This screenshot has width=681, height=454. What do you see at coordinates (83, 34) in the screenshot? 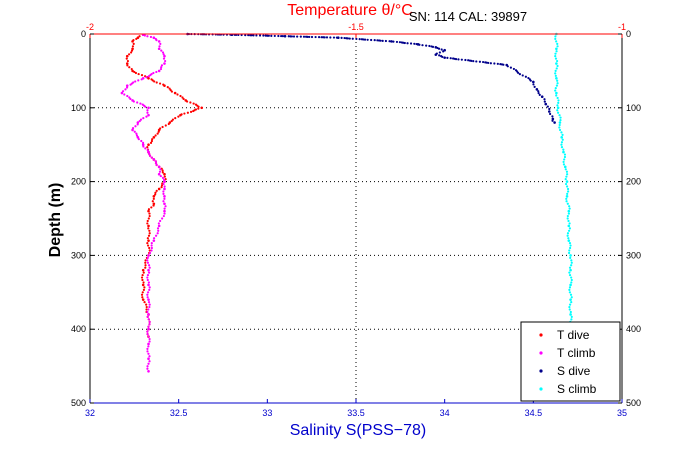
I see `left-axis-tick-label: 0` at bounding box center [83, 34].